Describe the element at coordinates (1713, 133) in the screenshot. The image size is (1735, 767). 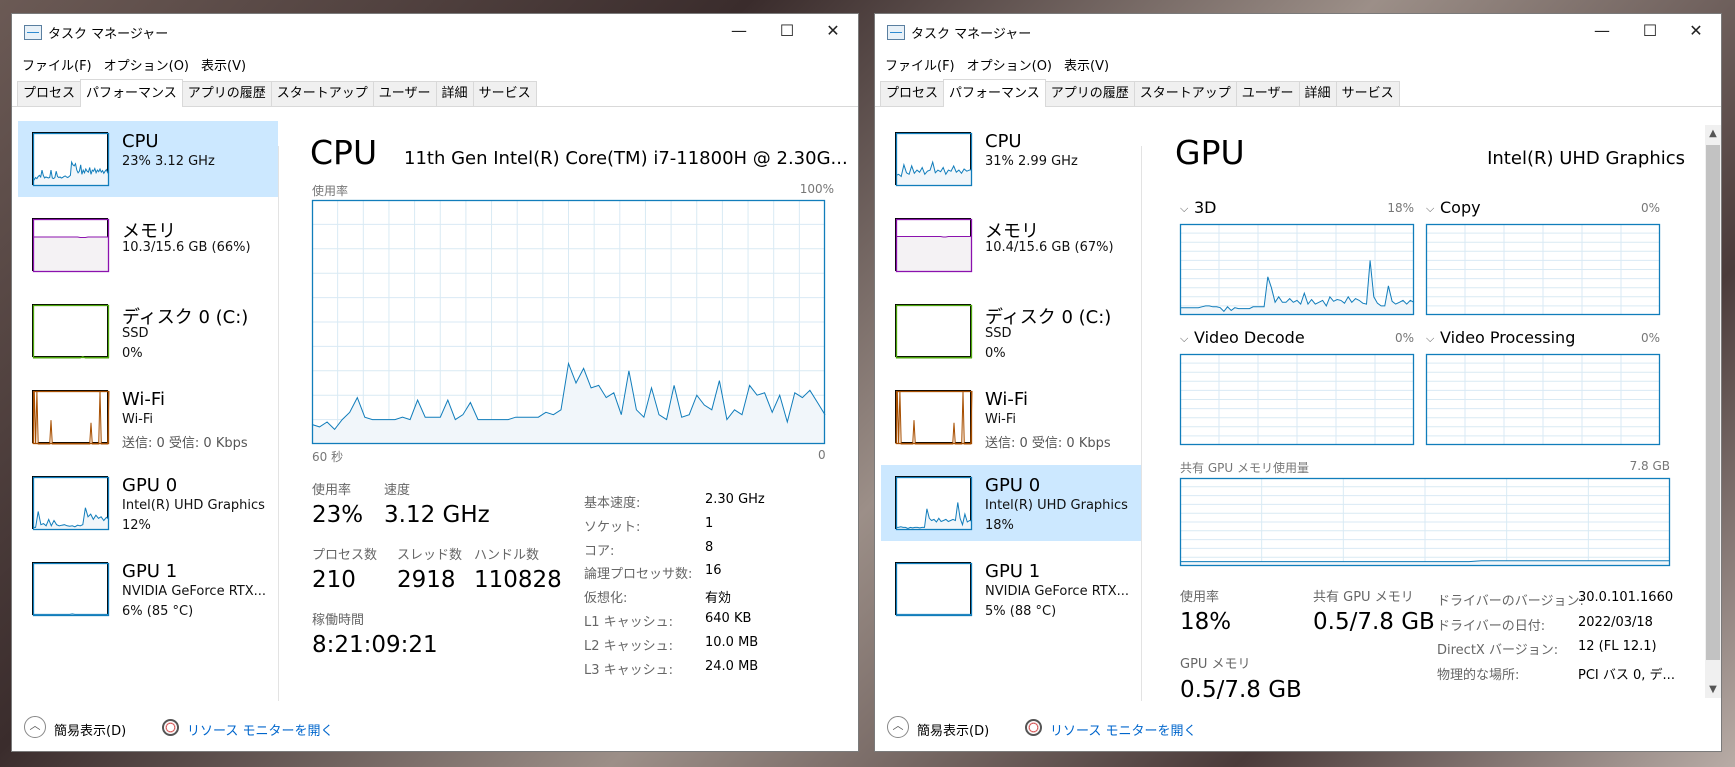
I see `scroll-up-icon: ▲` at that location.